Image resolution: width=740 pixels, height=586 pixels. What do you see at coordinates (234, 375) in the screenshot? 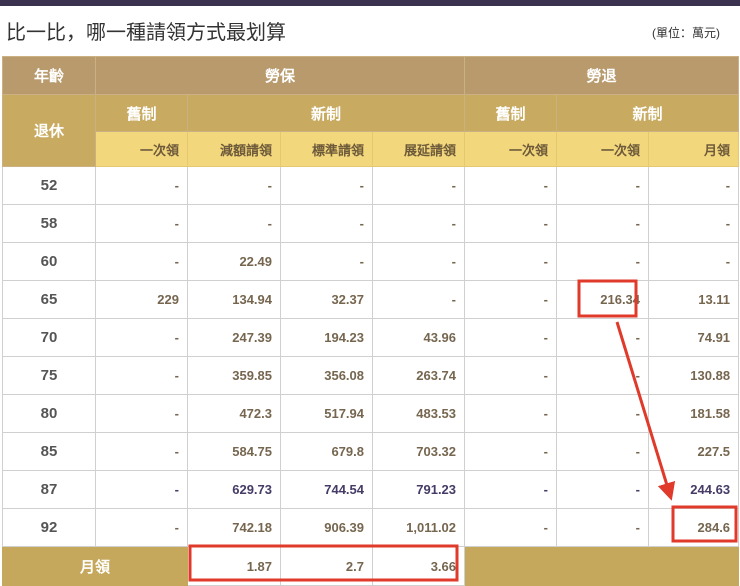
I see `value-cell: 359.85` at bounding box center [234, 375].